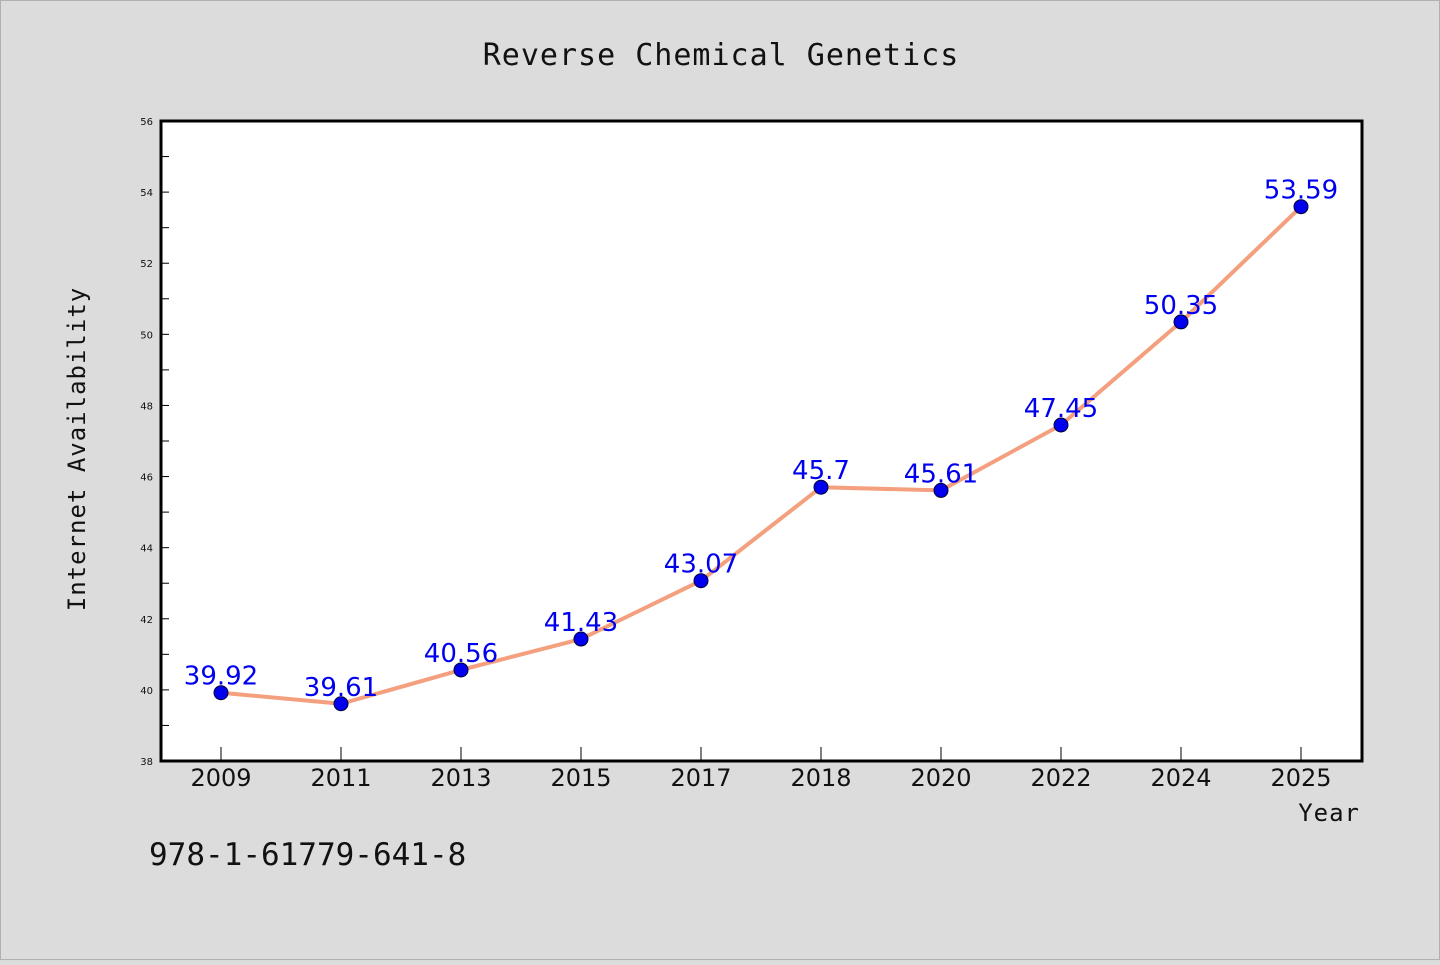  Describe the element at coordinates (721, 55) in the screenshot. I see `chart-title: Reverse Chemical Genetics` at that location.